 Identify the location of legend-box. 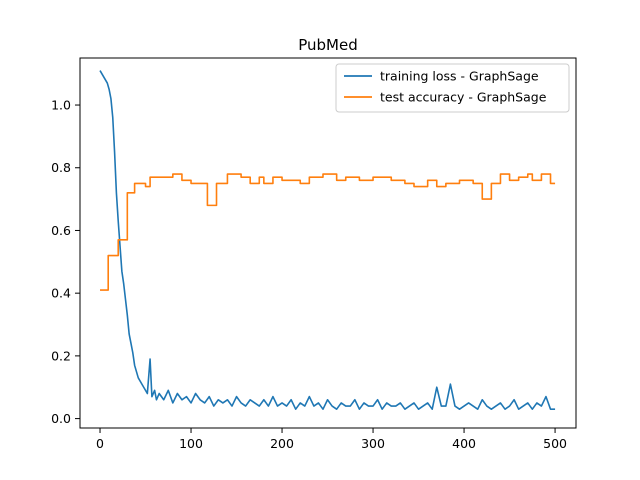
(452, 88).